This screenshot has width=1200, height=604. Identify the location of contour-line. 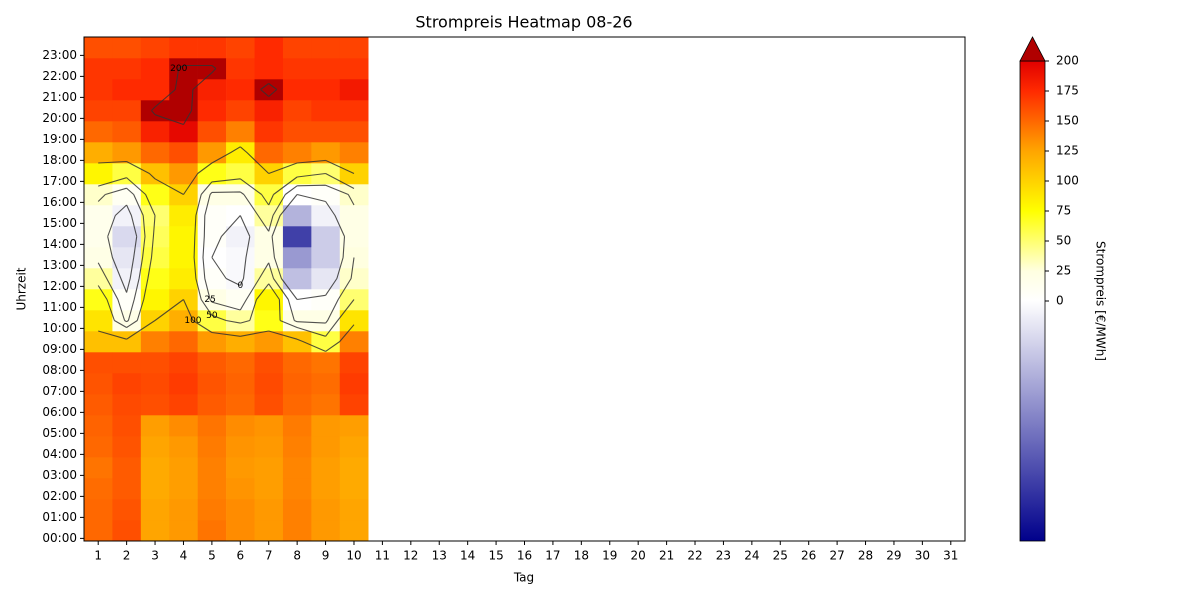
(226, 247).